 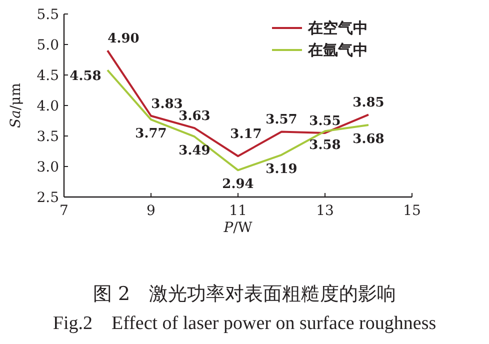 What do you see at coordinates (86, 76) in the screenshot?
I see `data-label: 4.58` at bounding box center [86, 76].